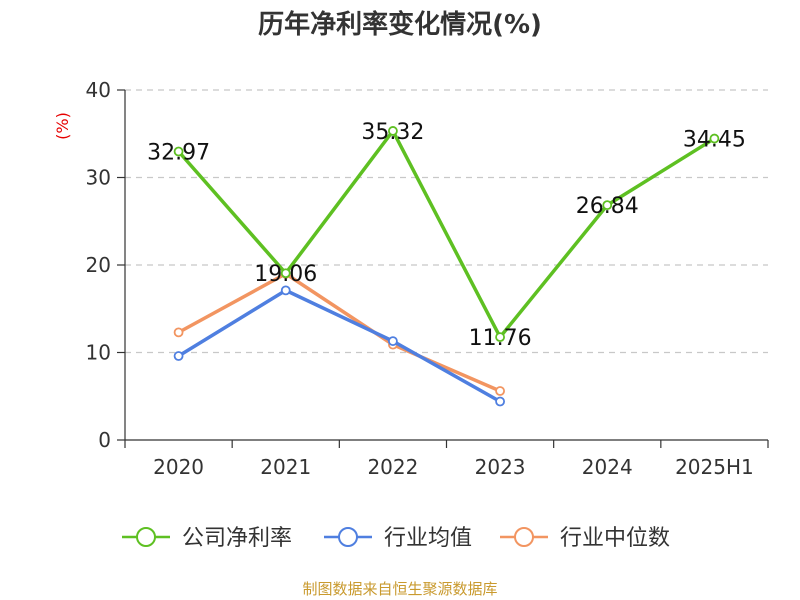  I want to click on legend-label: 行业中位数, so click(615, 538).